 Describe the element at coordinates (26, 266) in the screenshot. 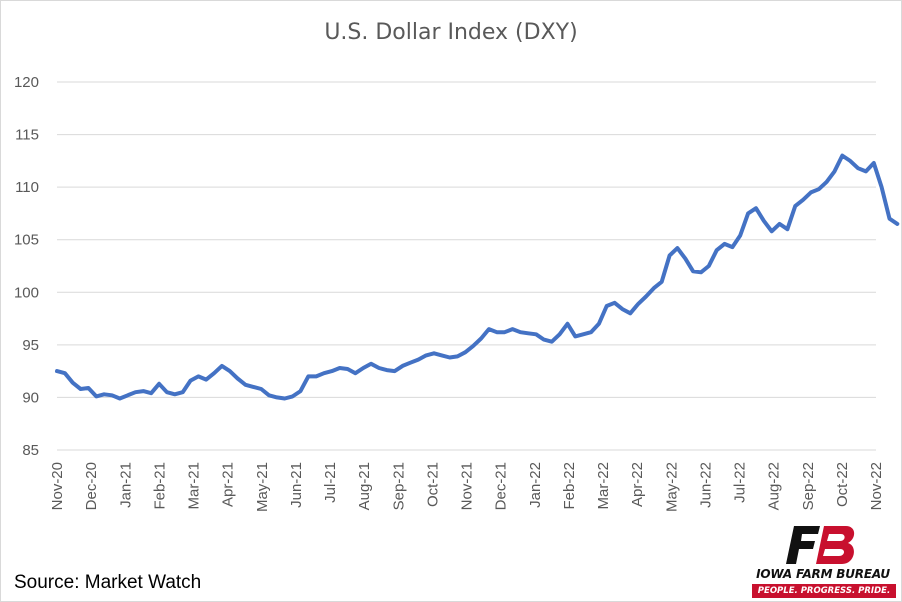

I see `y-axis-tick-labels: 85 90 95 100 105 110 115 120` at that location.